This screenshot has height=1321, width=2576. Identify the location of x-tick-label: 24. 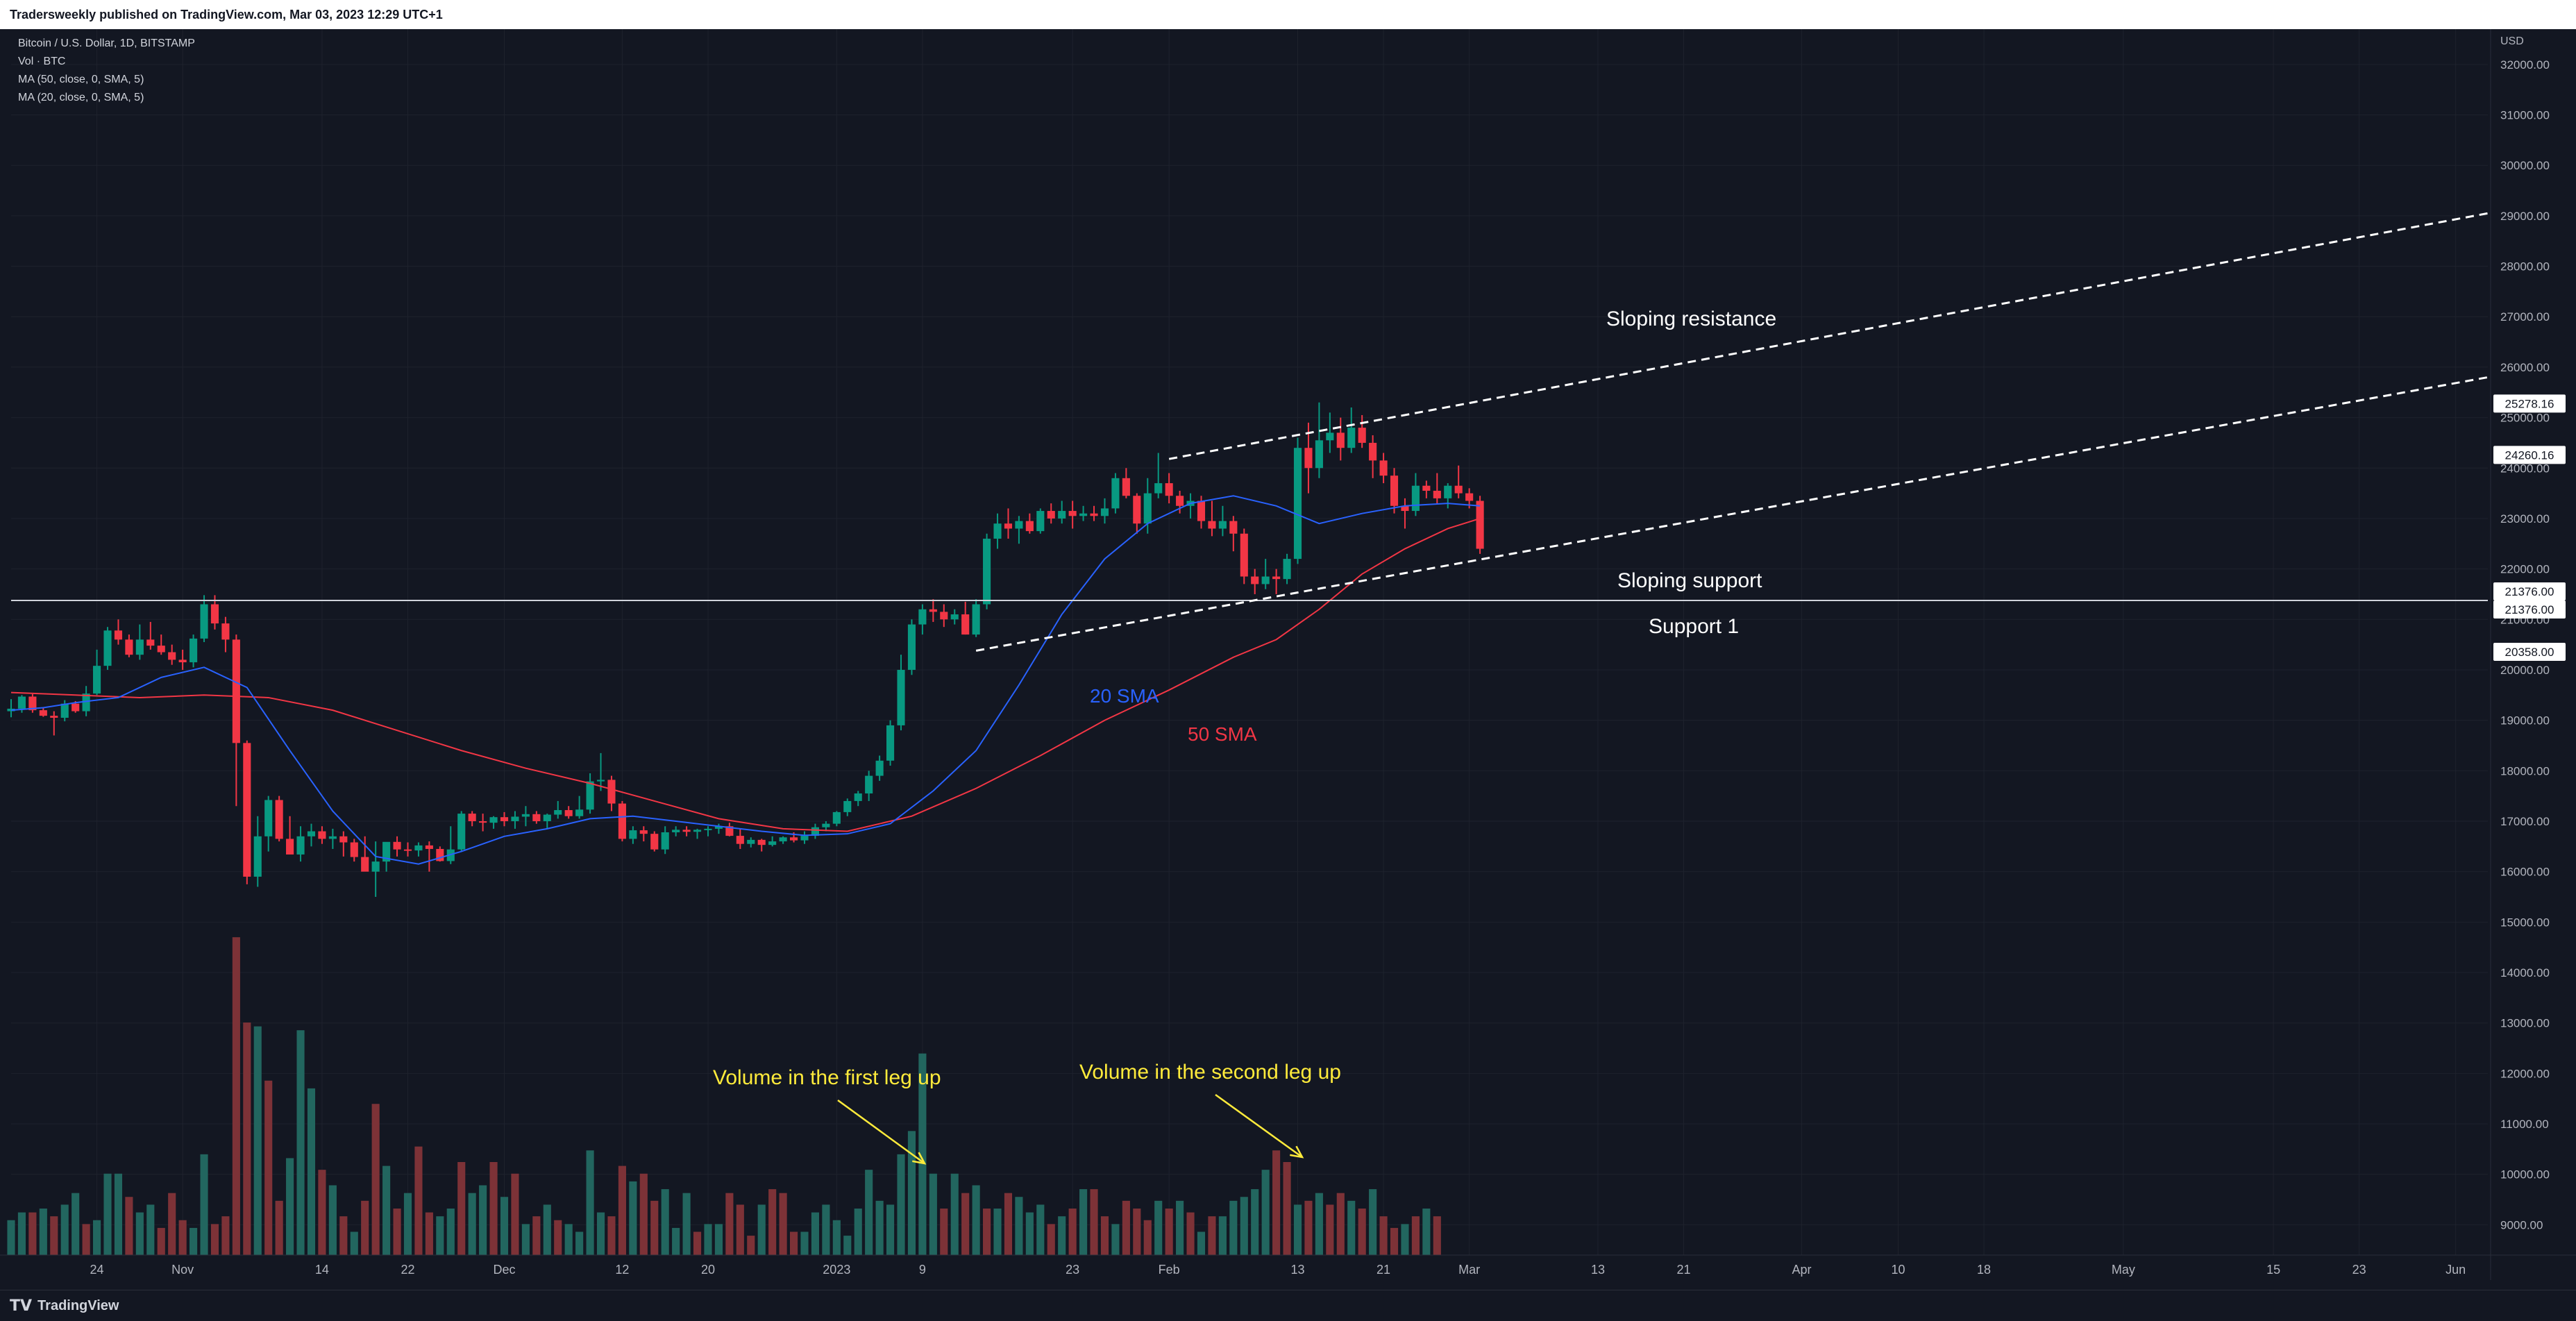
(97, 1270).